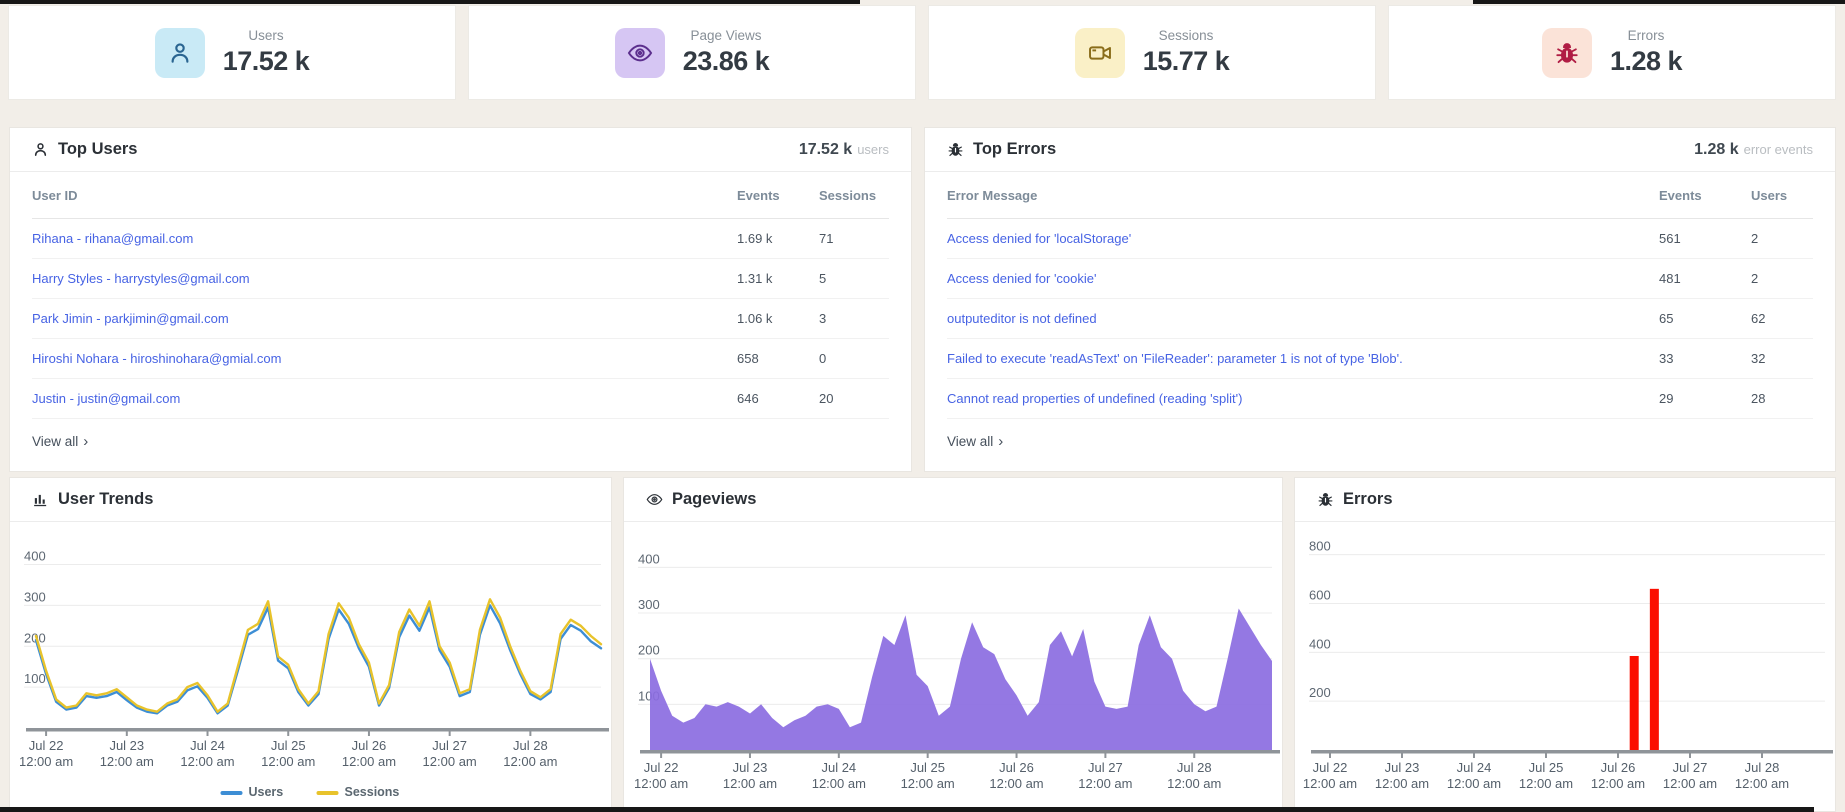 This screenshot has height=812, width=1845. Describe the element at coordinates (1380, 279) in the screenshot. I see `table-row: Access denied for 'cookie' 481 2` at that location.